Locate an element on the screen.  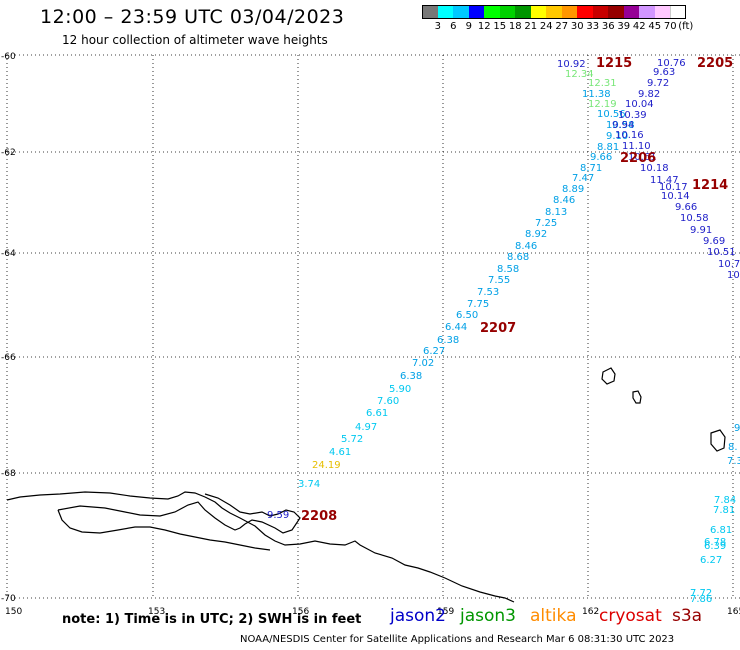
wave-height-value: 7.02 is located at coordinates (423, 363).